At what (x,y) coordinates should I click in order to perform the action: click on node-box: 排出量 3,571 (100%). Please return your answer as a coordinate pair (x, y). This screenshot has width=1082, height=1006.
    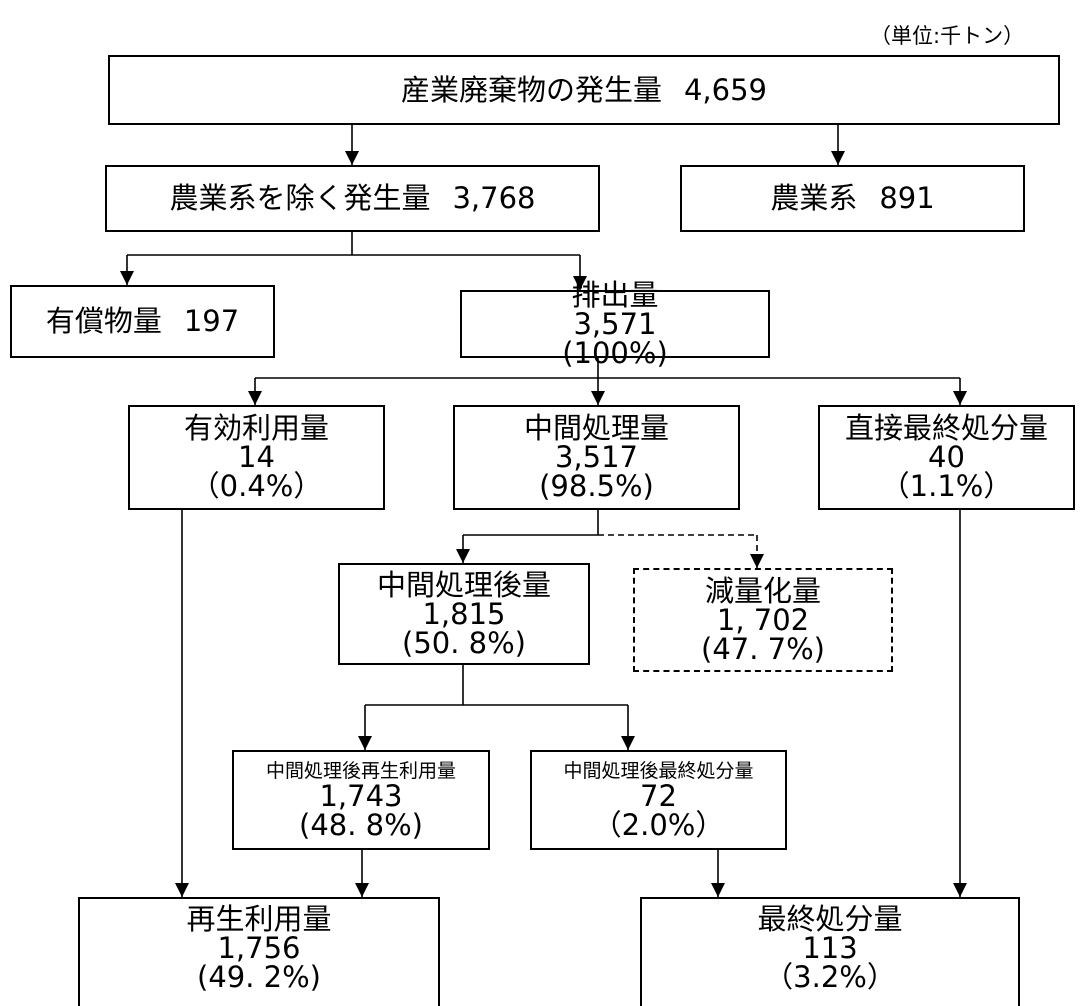
    Looking at the image, I should click on (615, 323).